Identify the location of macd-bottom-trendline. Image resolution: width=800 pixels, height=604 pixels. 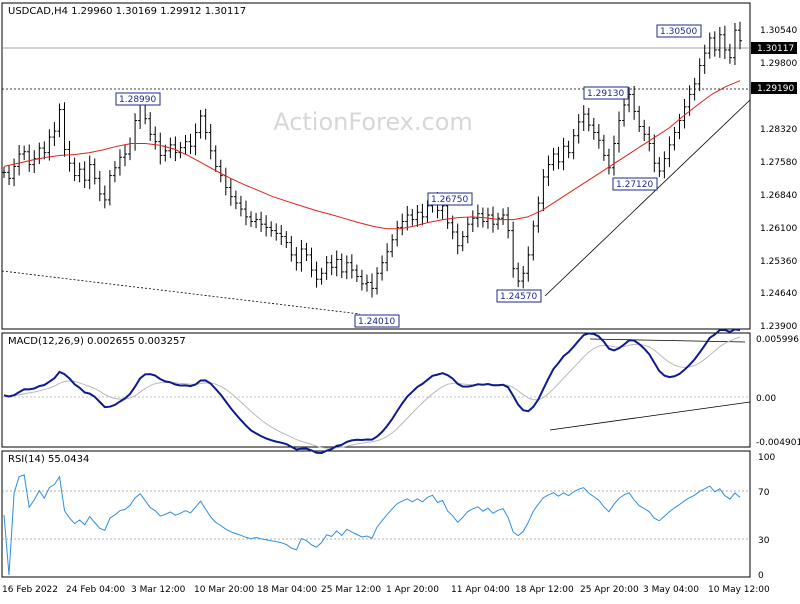
(650, 416).